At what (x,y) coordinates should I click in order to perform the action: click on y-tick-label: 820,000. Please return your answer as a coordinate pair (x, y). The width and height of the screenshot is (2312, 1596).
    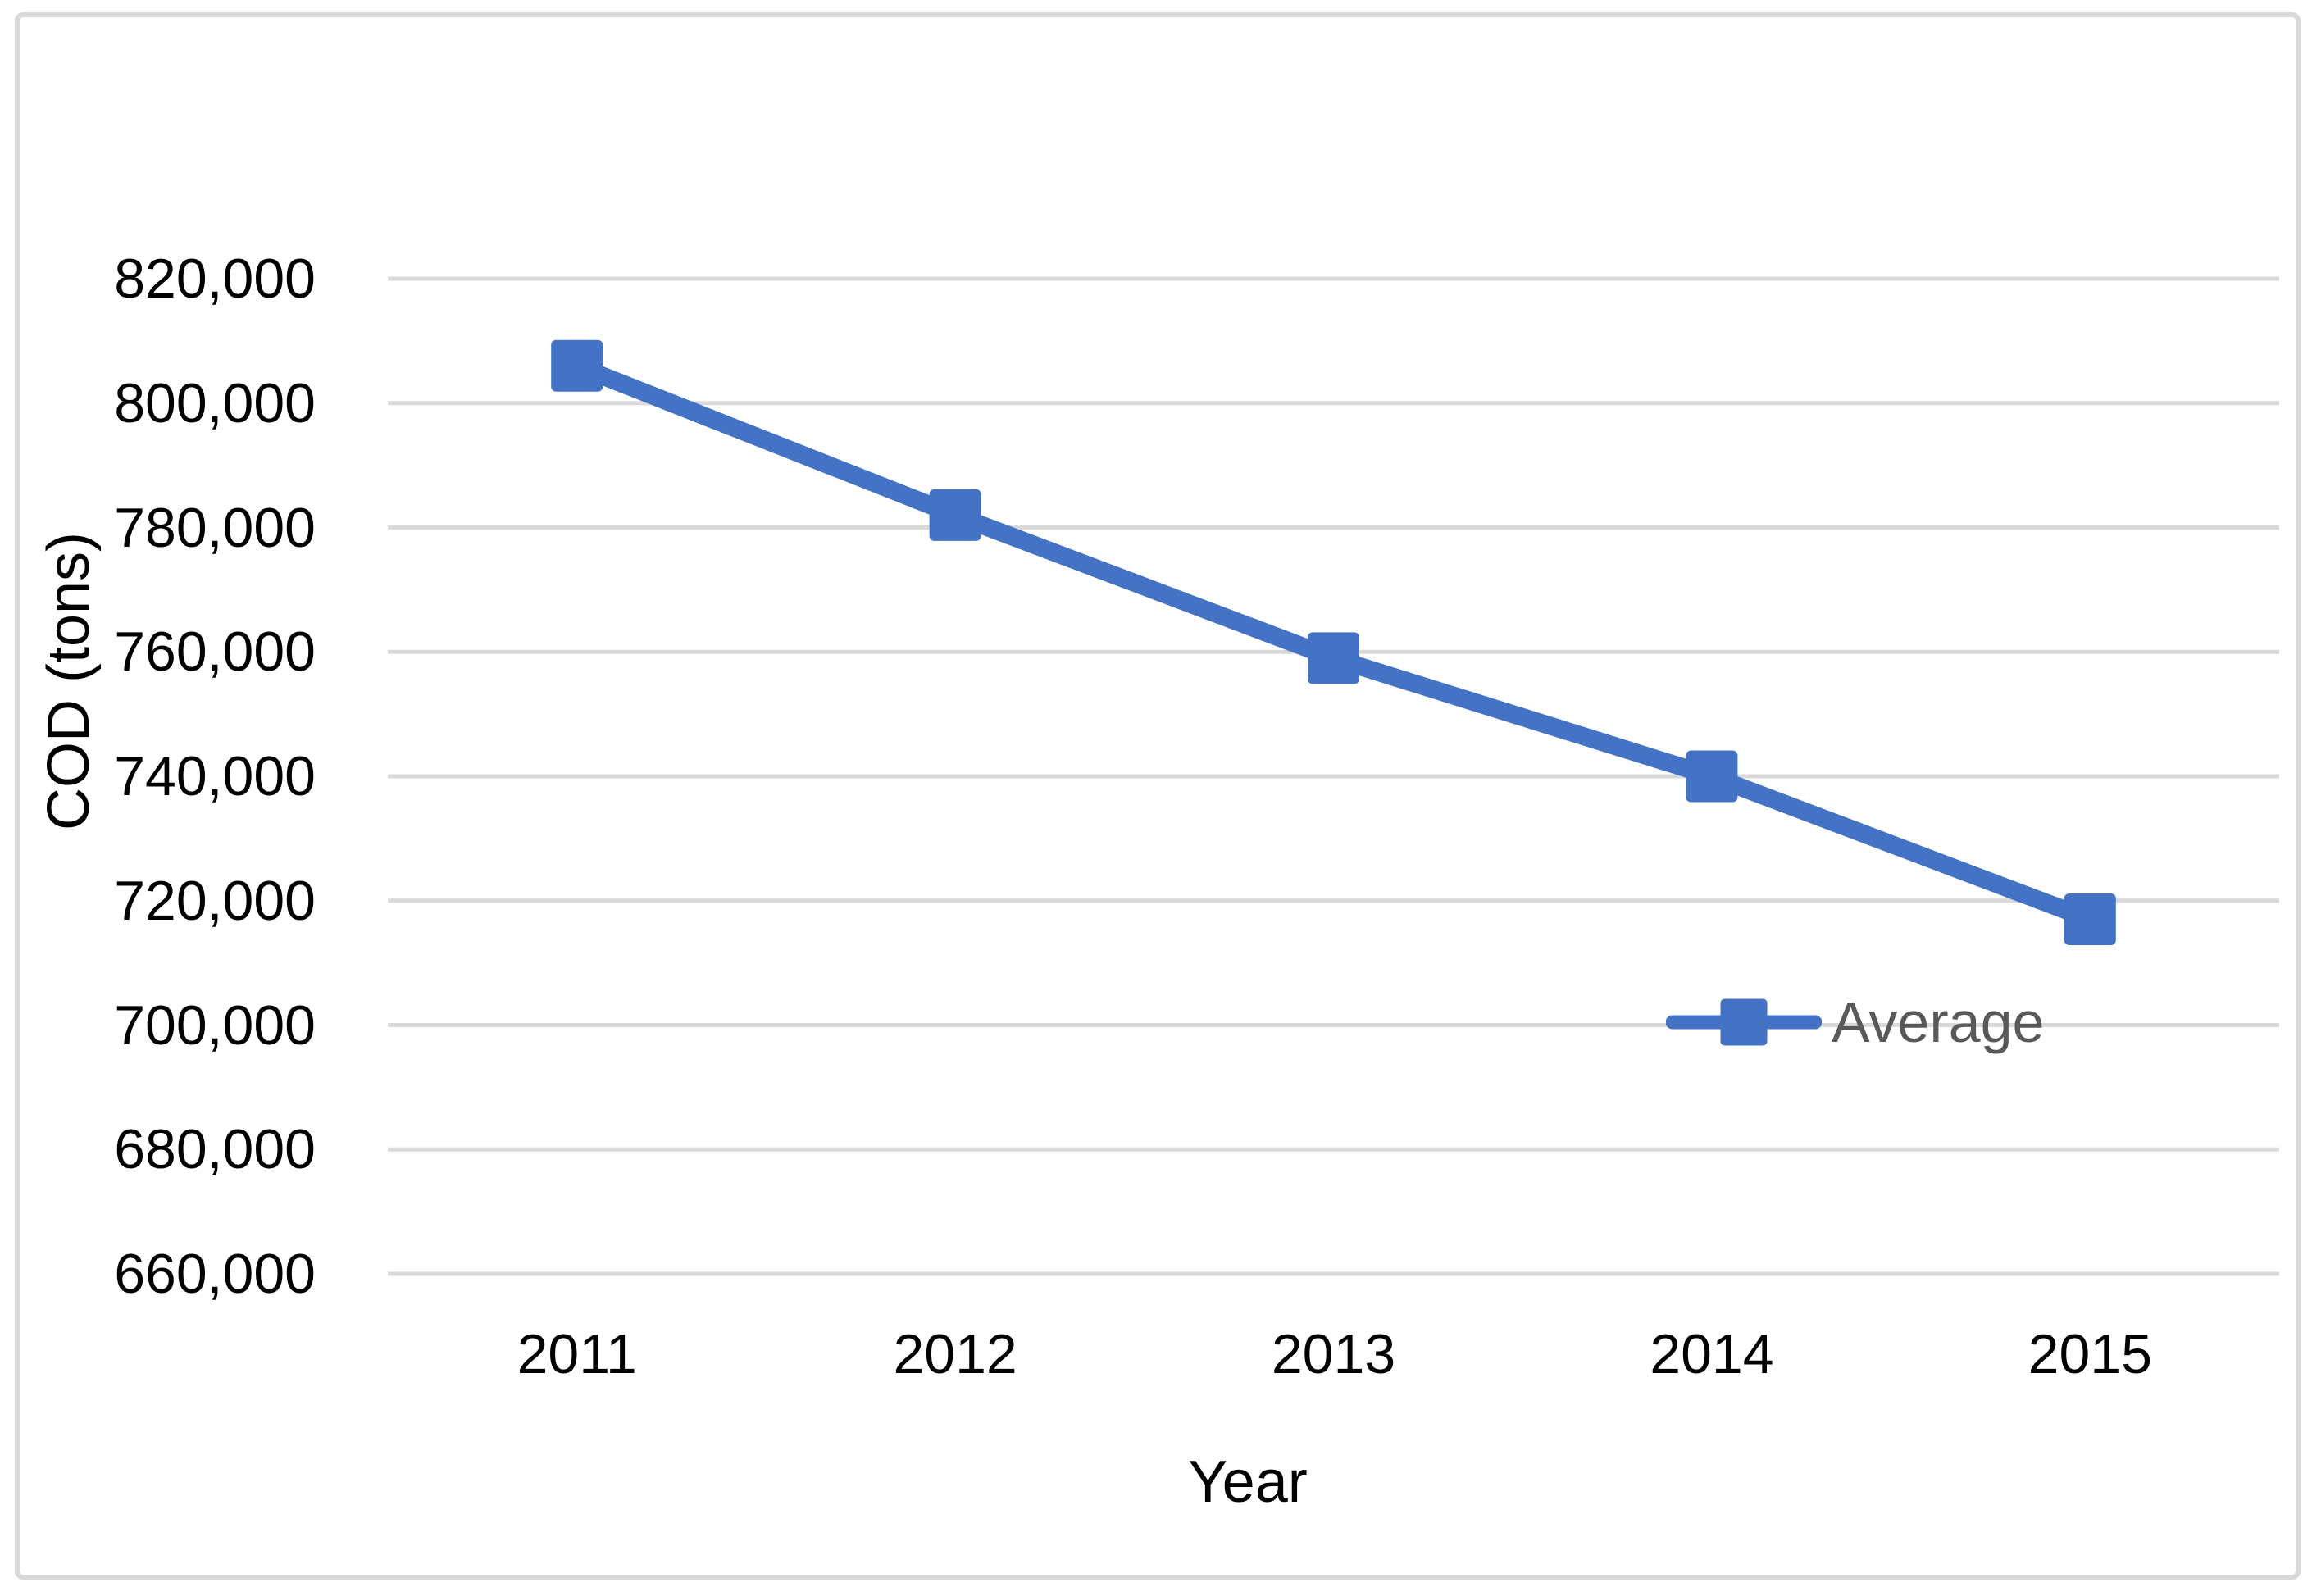
    Looking at the image, I should click on (215, 279).